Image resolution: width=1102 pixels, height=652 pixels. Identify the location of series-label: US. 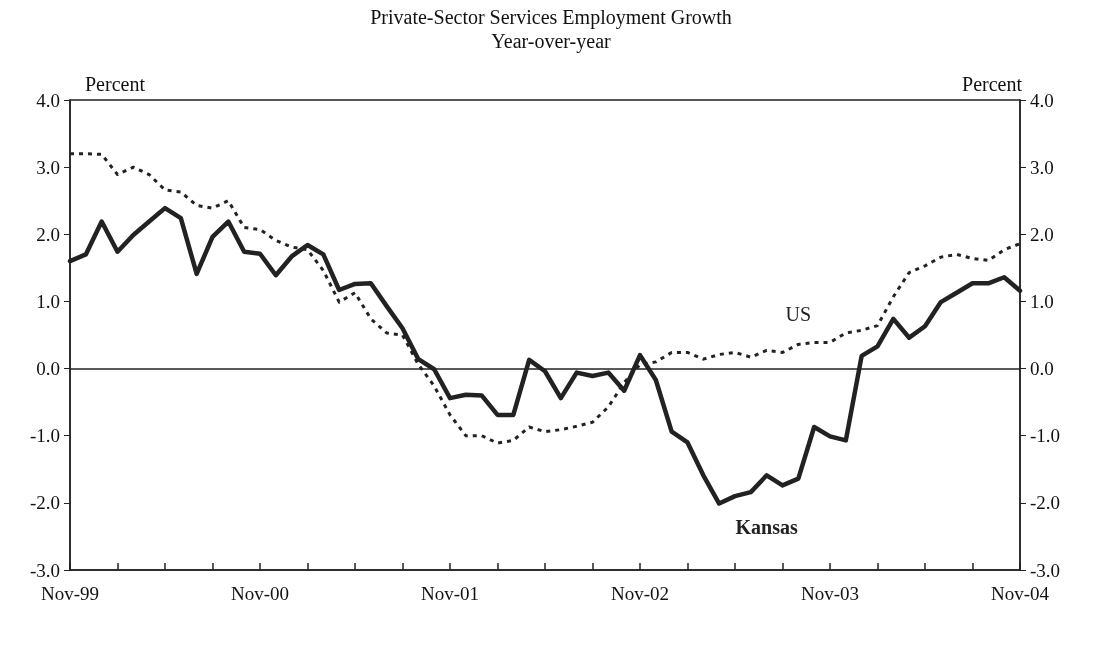
(798, 314).